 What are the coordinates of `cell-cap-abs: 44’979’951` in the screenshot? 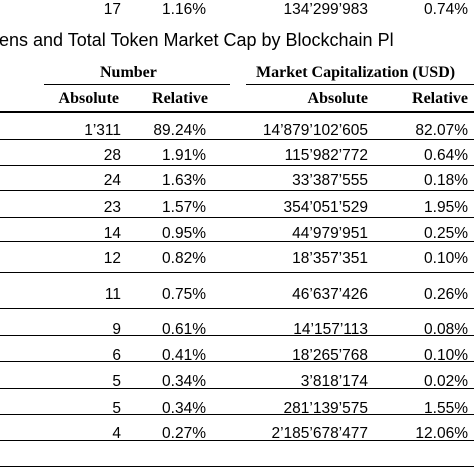 It's located at (330, 233).